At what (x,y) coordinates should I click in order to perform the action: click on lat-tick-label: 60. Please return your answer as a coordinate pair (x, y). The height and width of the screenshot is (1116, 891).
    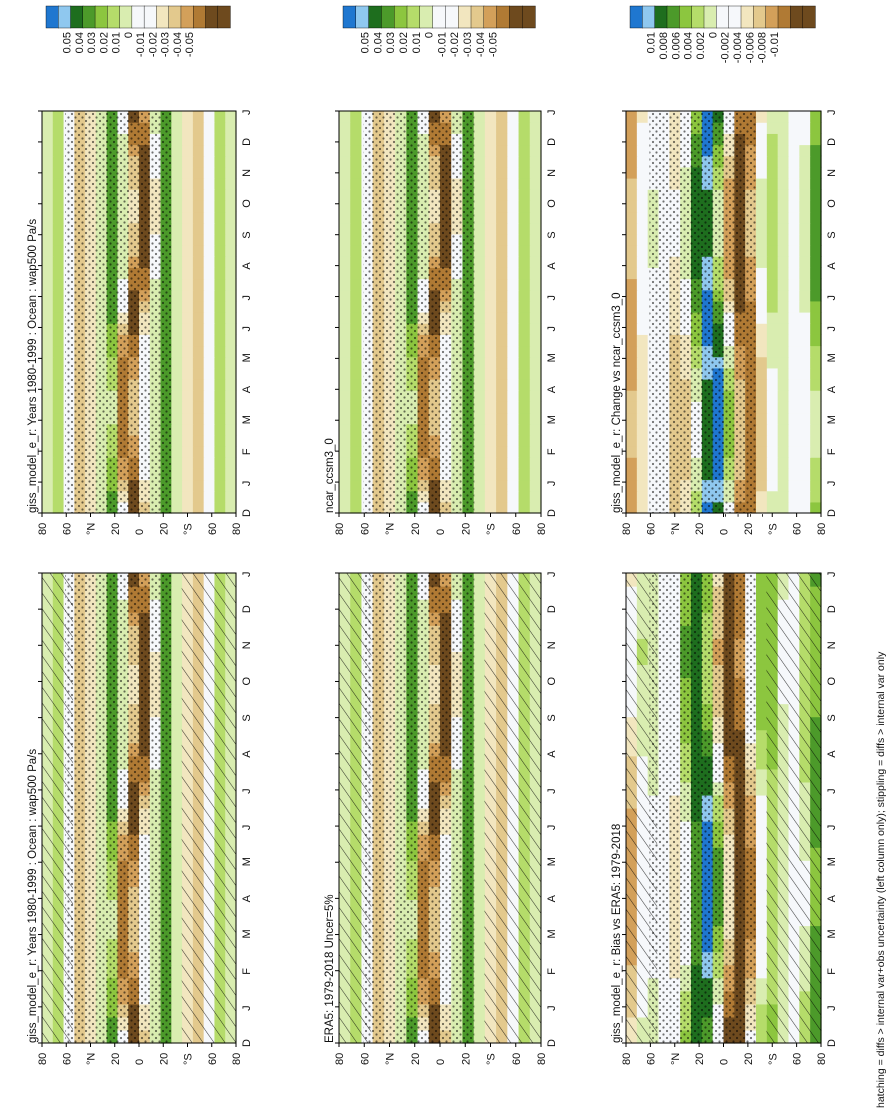
    Looking at the image, I should click on (798, 1059).